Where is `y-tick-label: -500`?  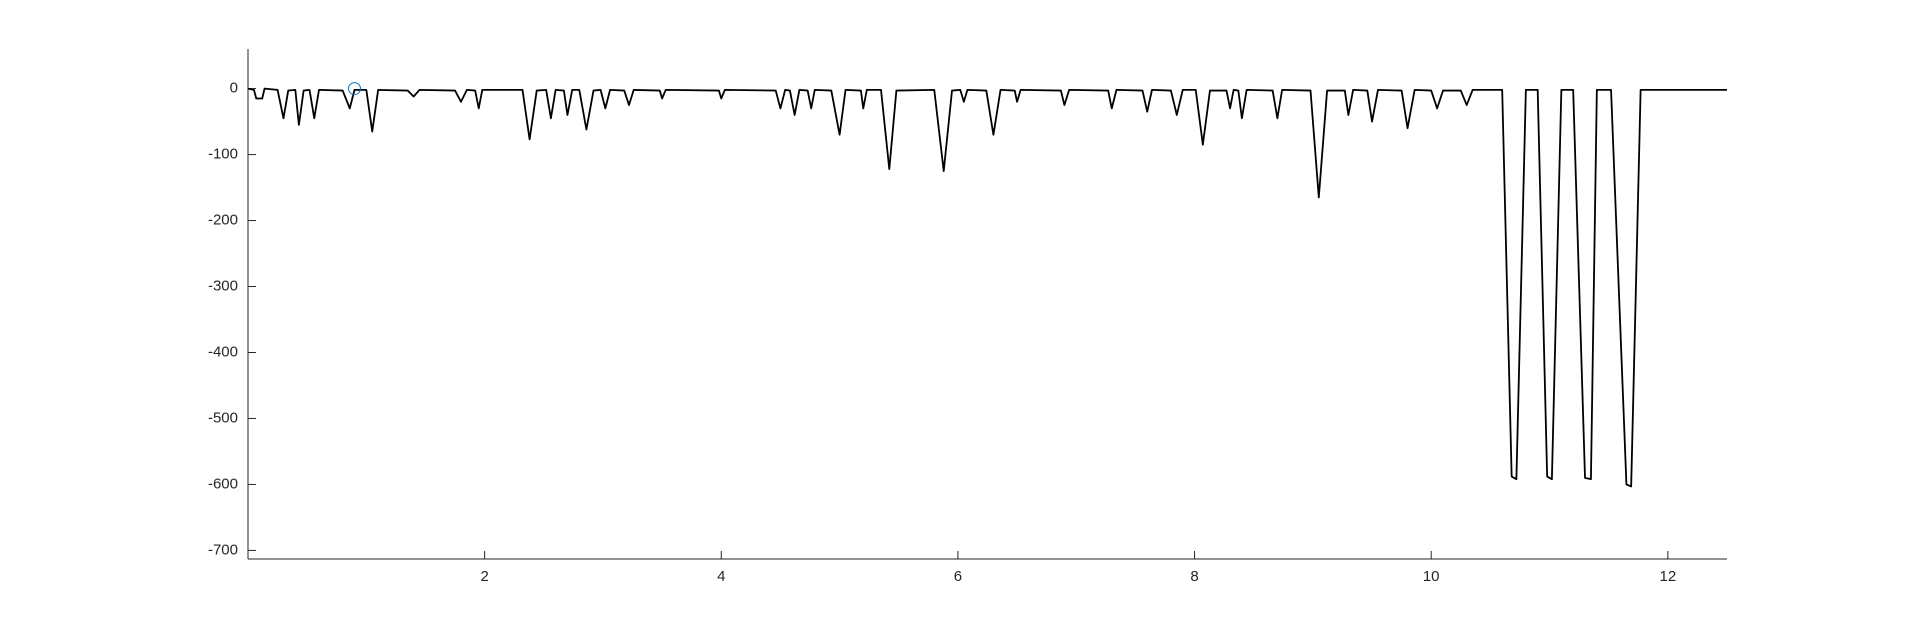
y-tick-label: -500 is located at coordinates (223, 417).